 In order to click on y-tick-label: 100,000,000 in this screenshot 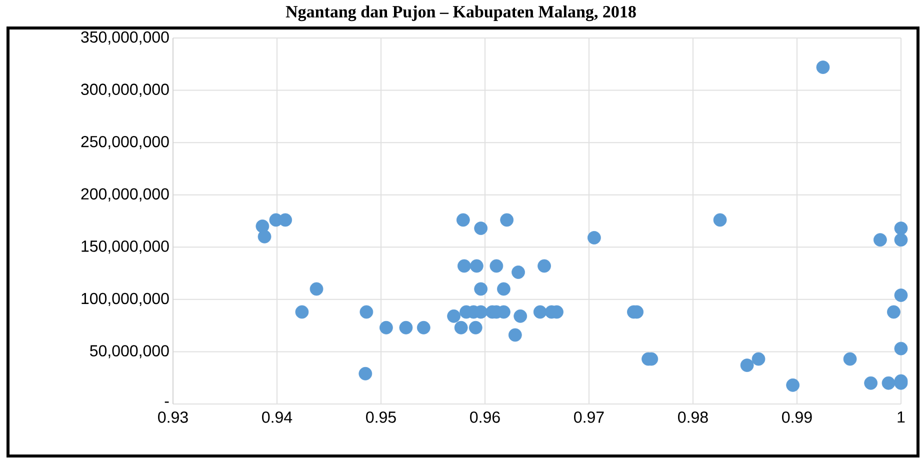, I will do `click(125, 299)`.